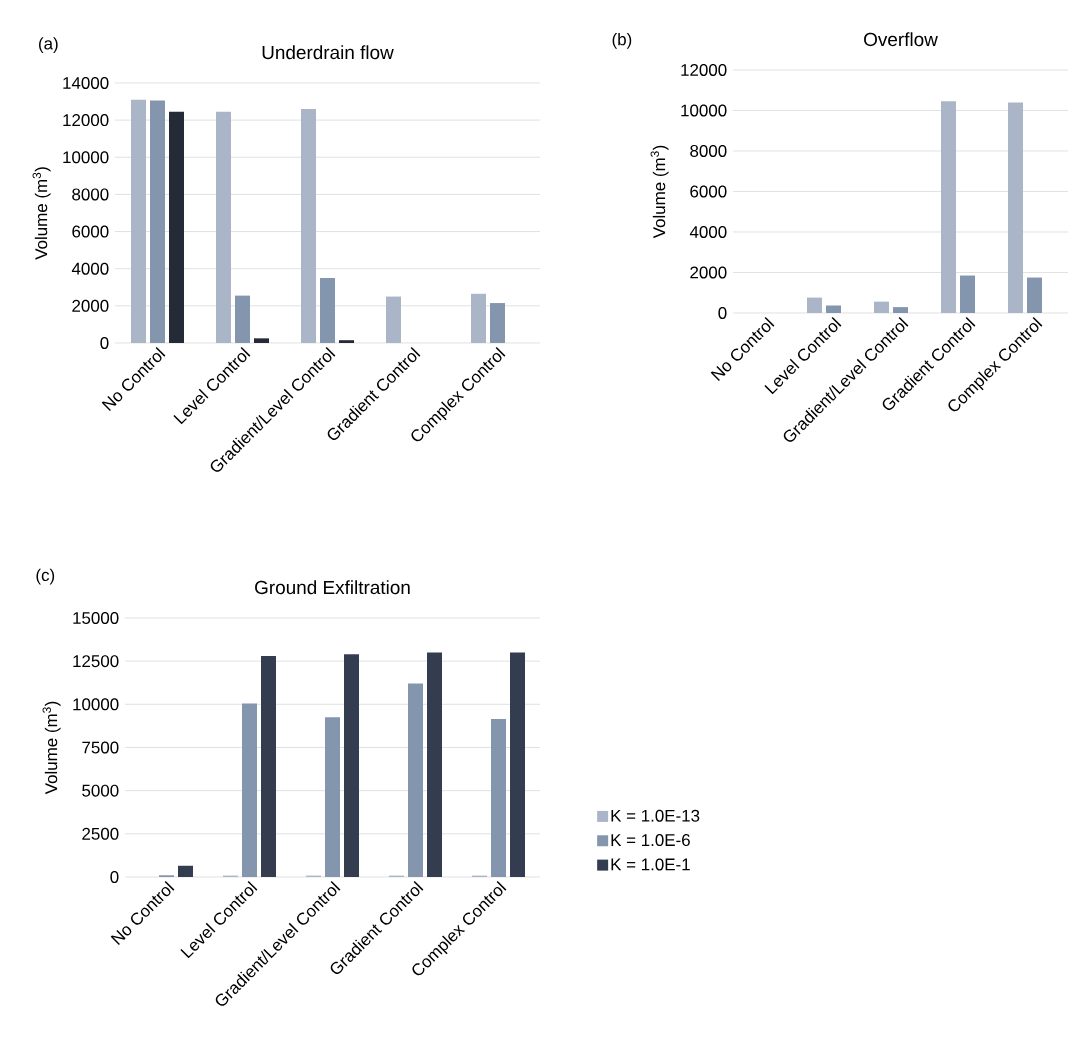 The height and width of the screenshot is (1055, 1073). I want to click on y-tick-label: 14000, so click(86, 82).